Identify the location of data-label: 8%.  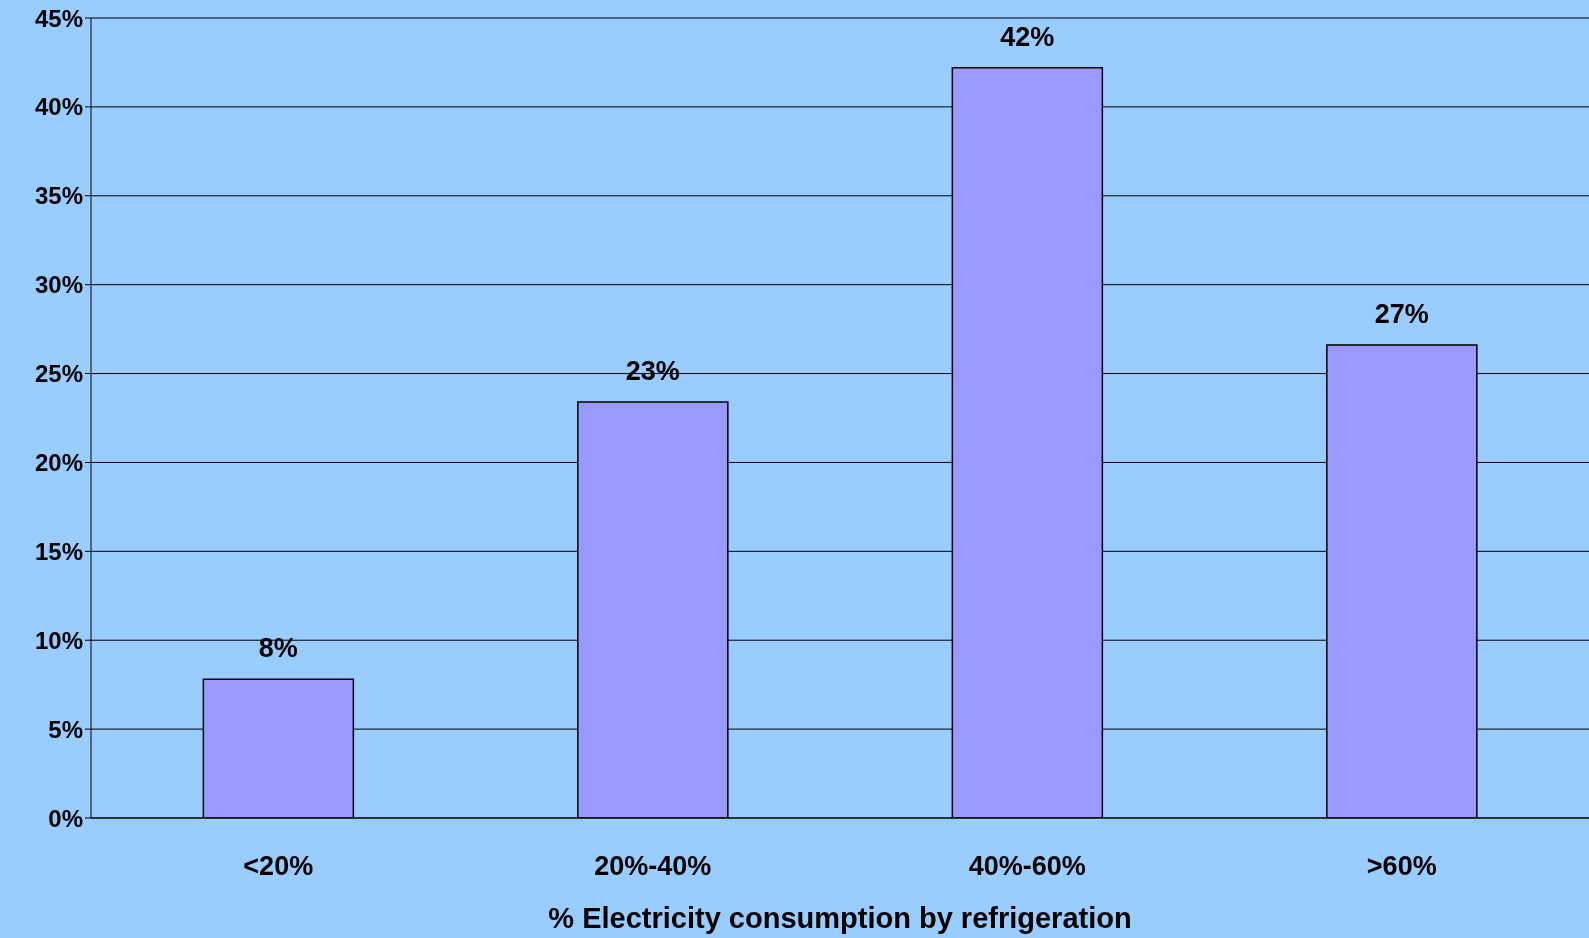
(278, 648).